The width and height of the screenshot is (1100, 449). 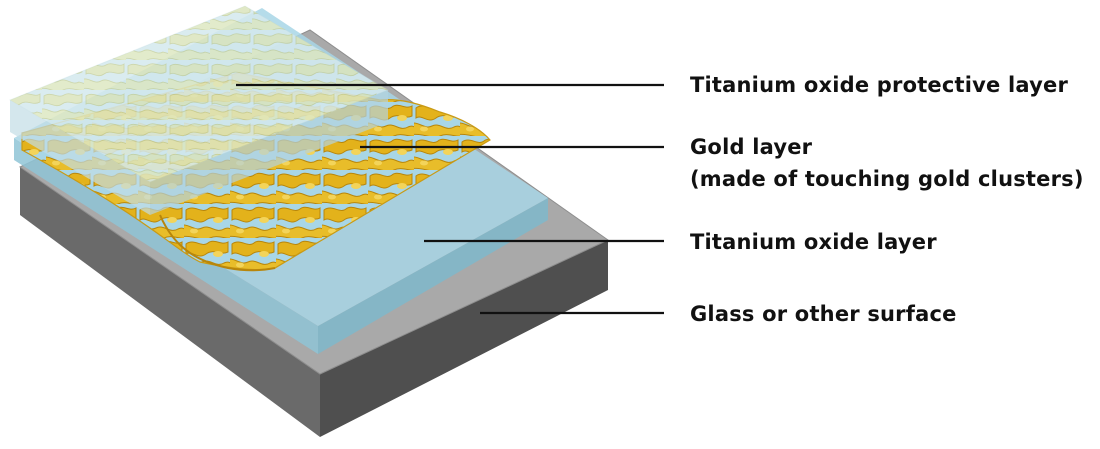 What do you see at coordinates (813, 242) in the screenshot?
I see `label-titanium-layer: Titanium oxide layer` at bounding box center [813, 242].